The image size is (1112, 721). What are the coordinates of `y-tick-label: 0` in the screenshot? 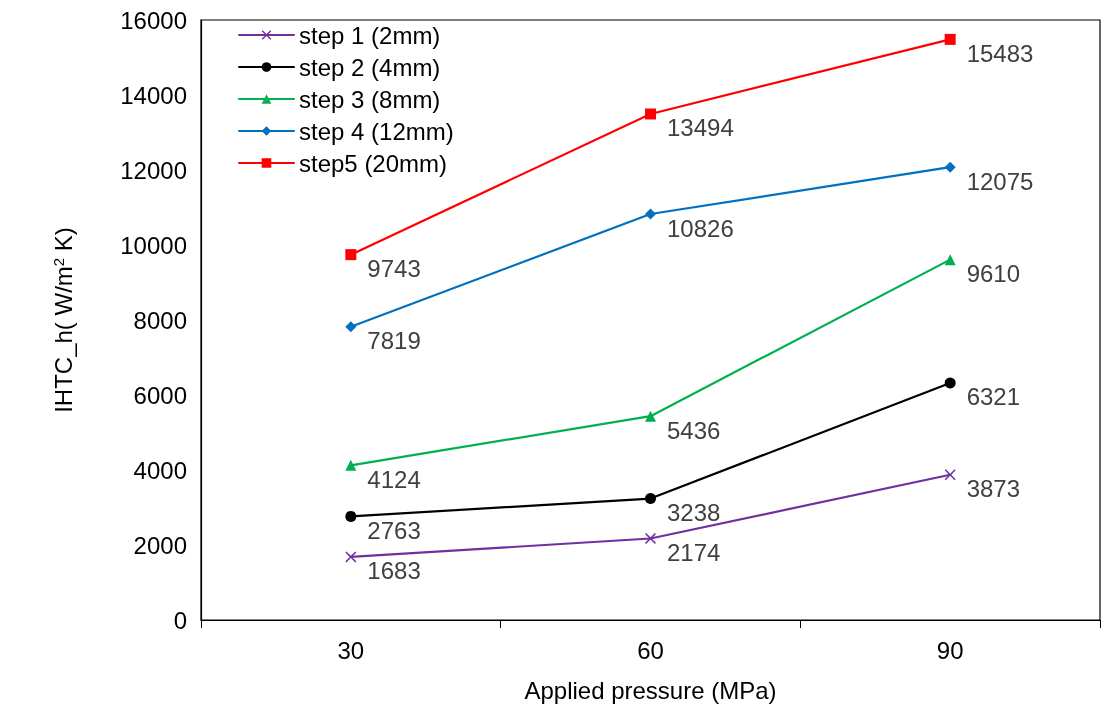 It's located at (180, 620).